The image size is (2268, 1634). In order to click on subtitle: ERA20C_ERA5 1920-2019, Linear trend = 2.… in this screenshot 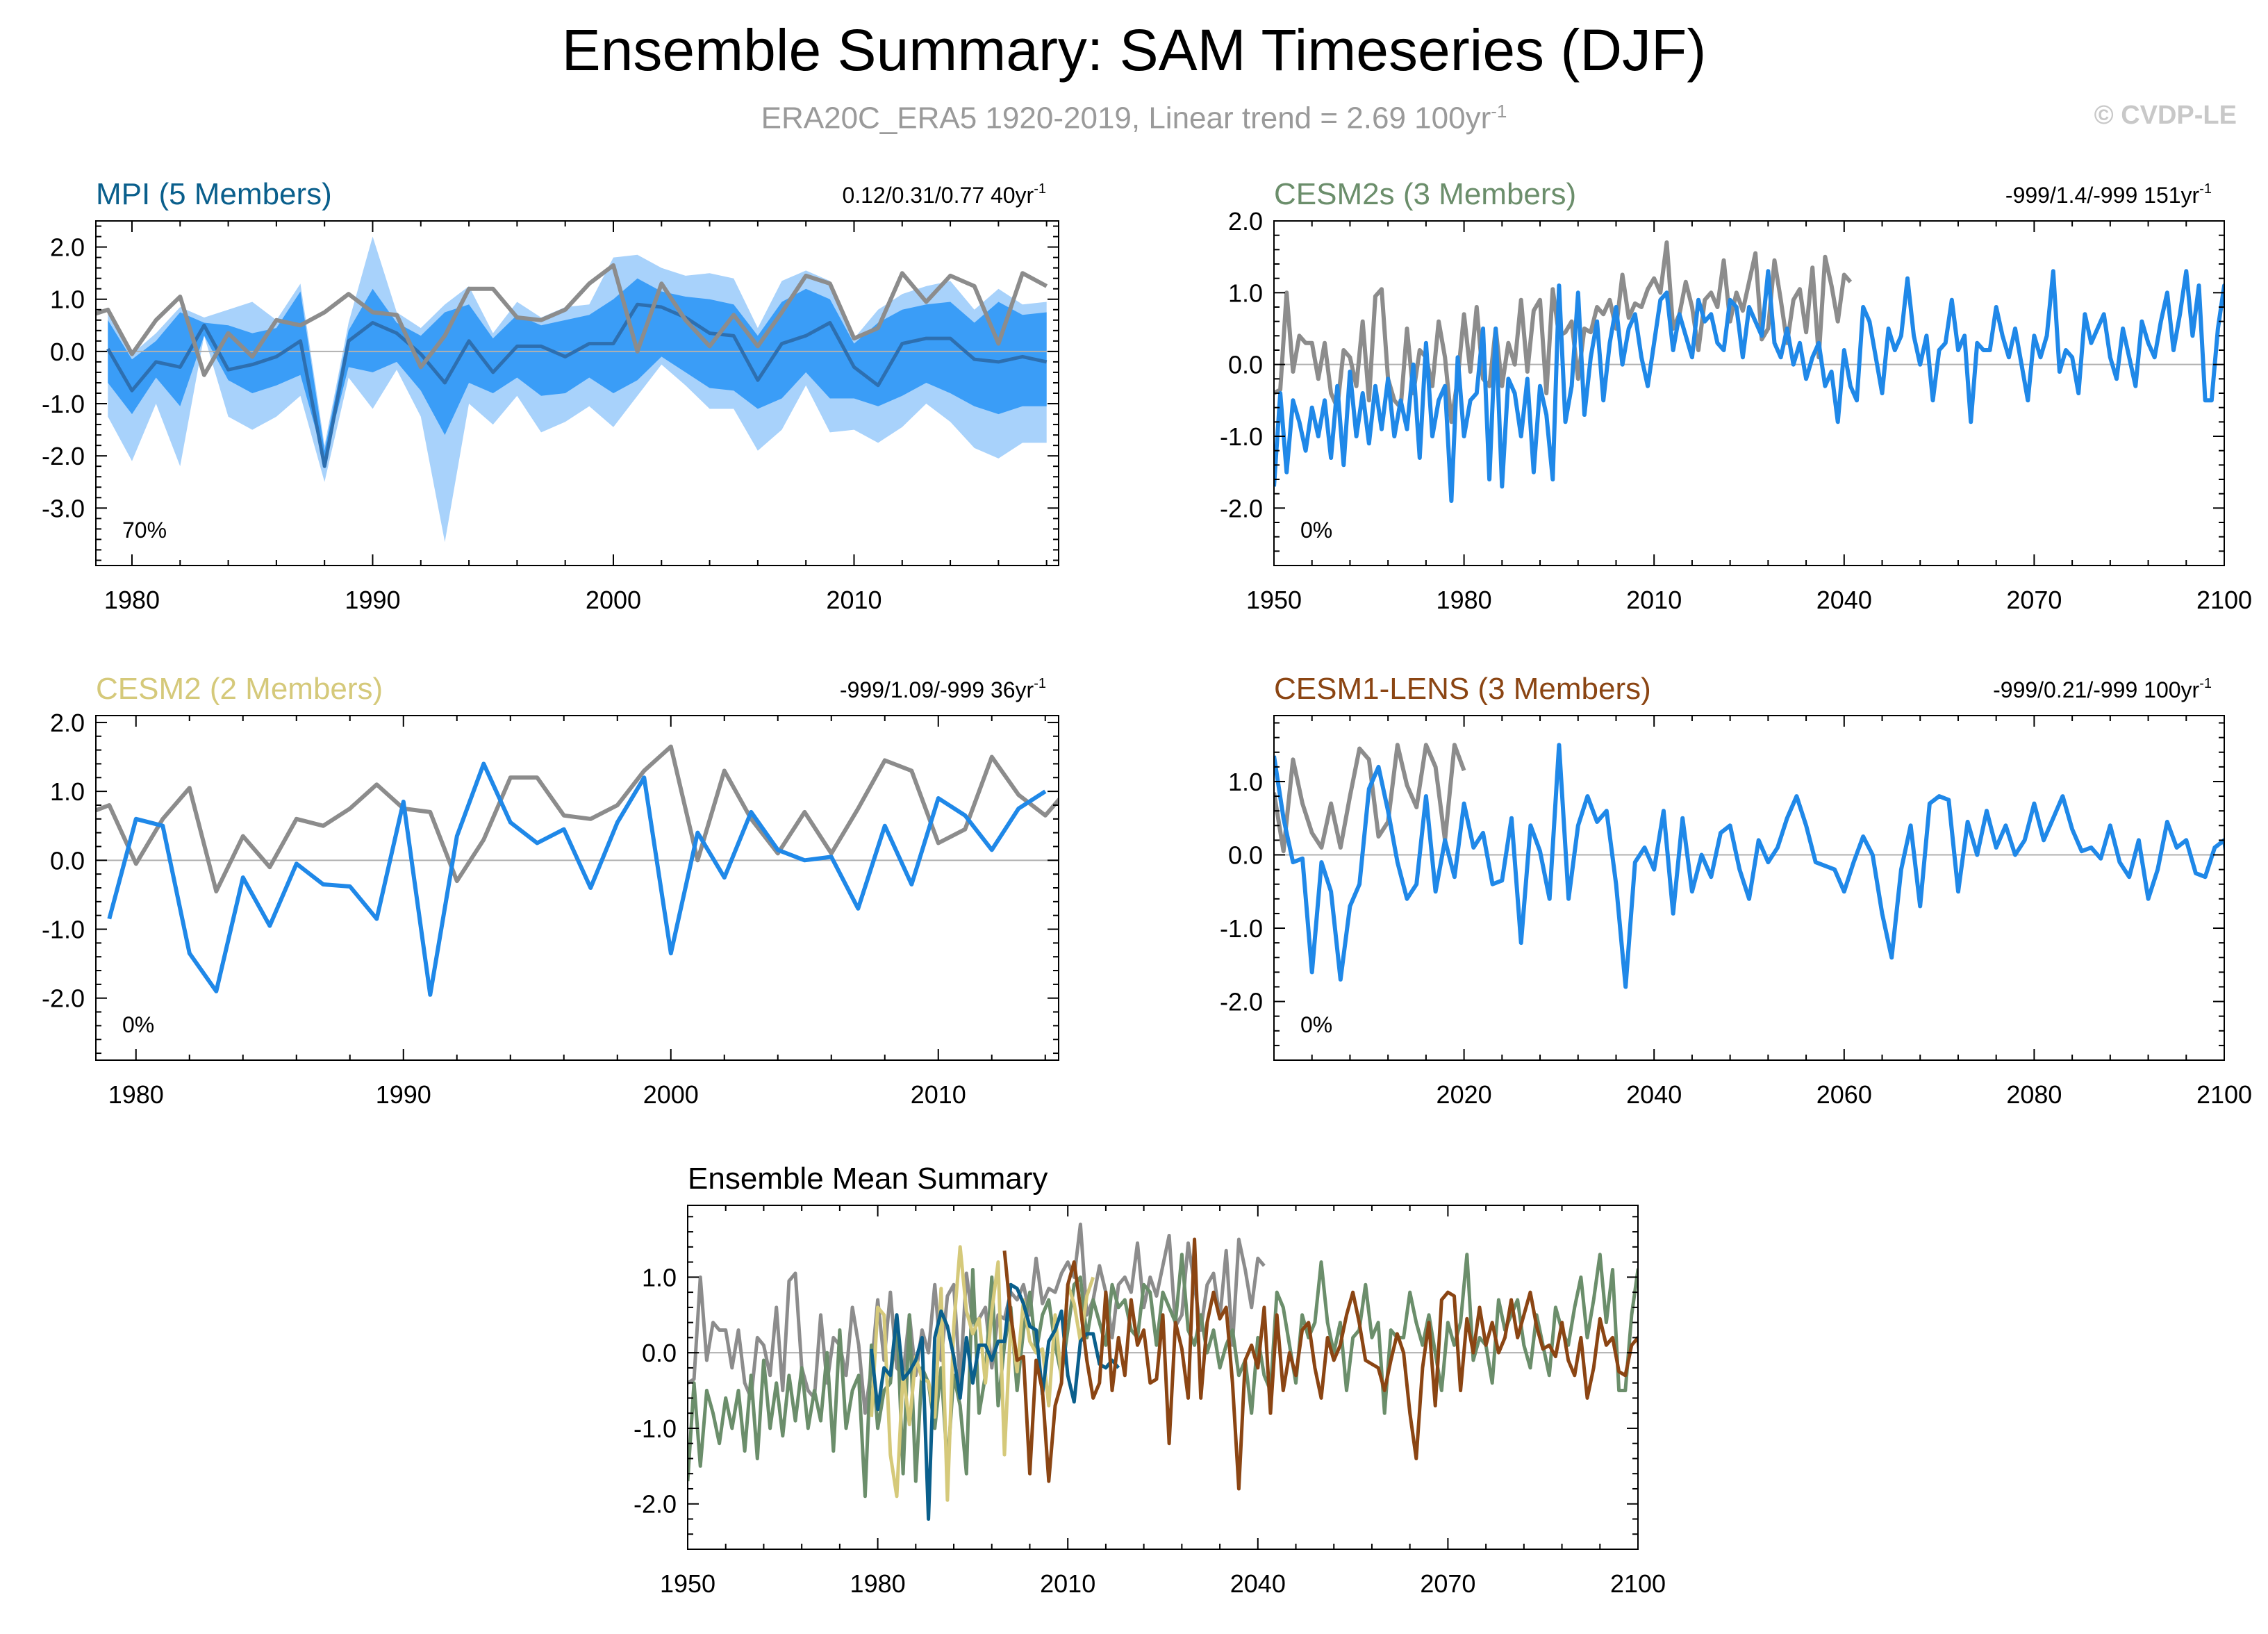, I will do `click(1134, 115)`.